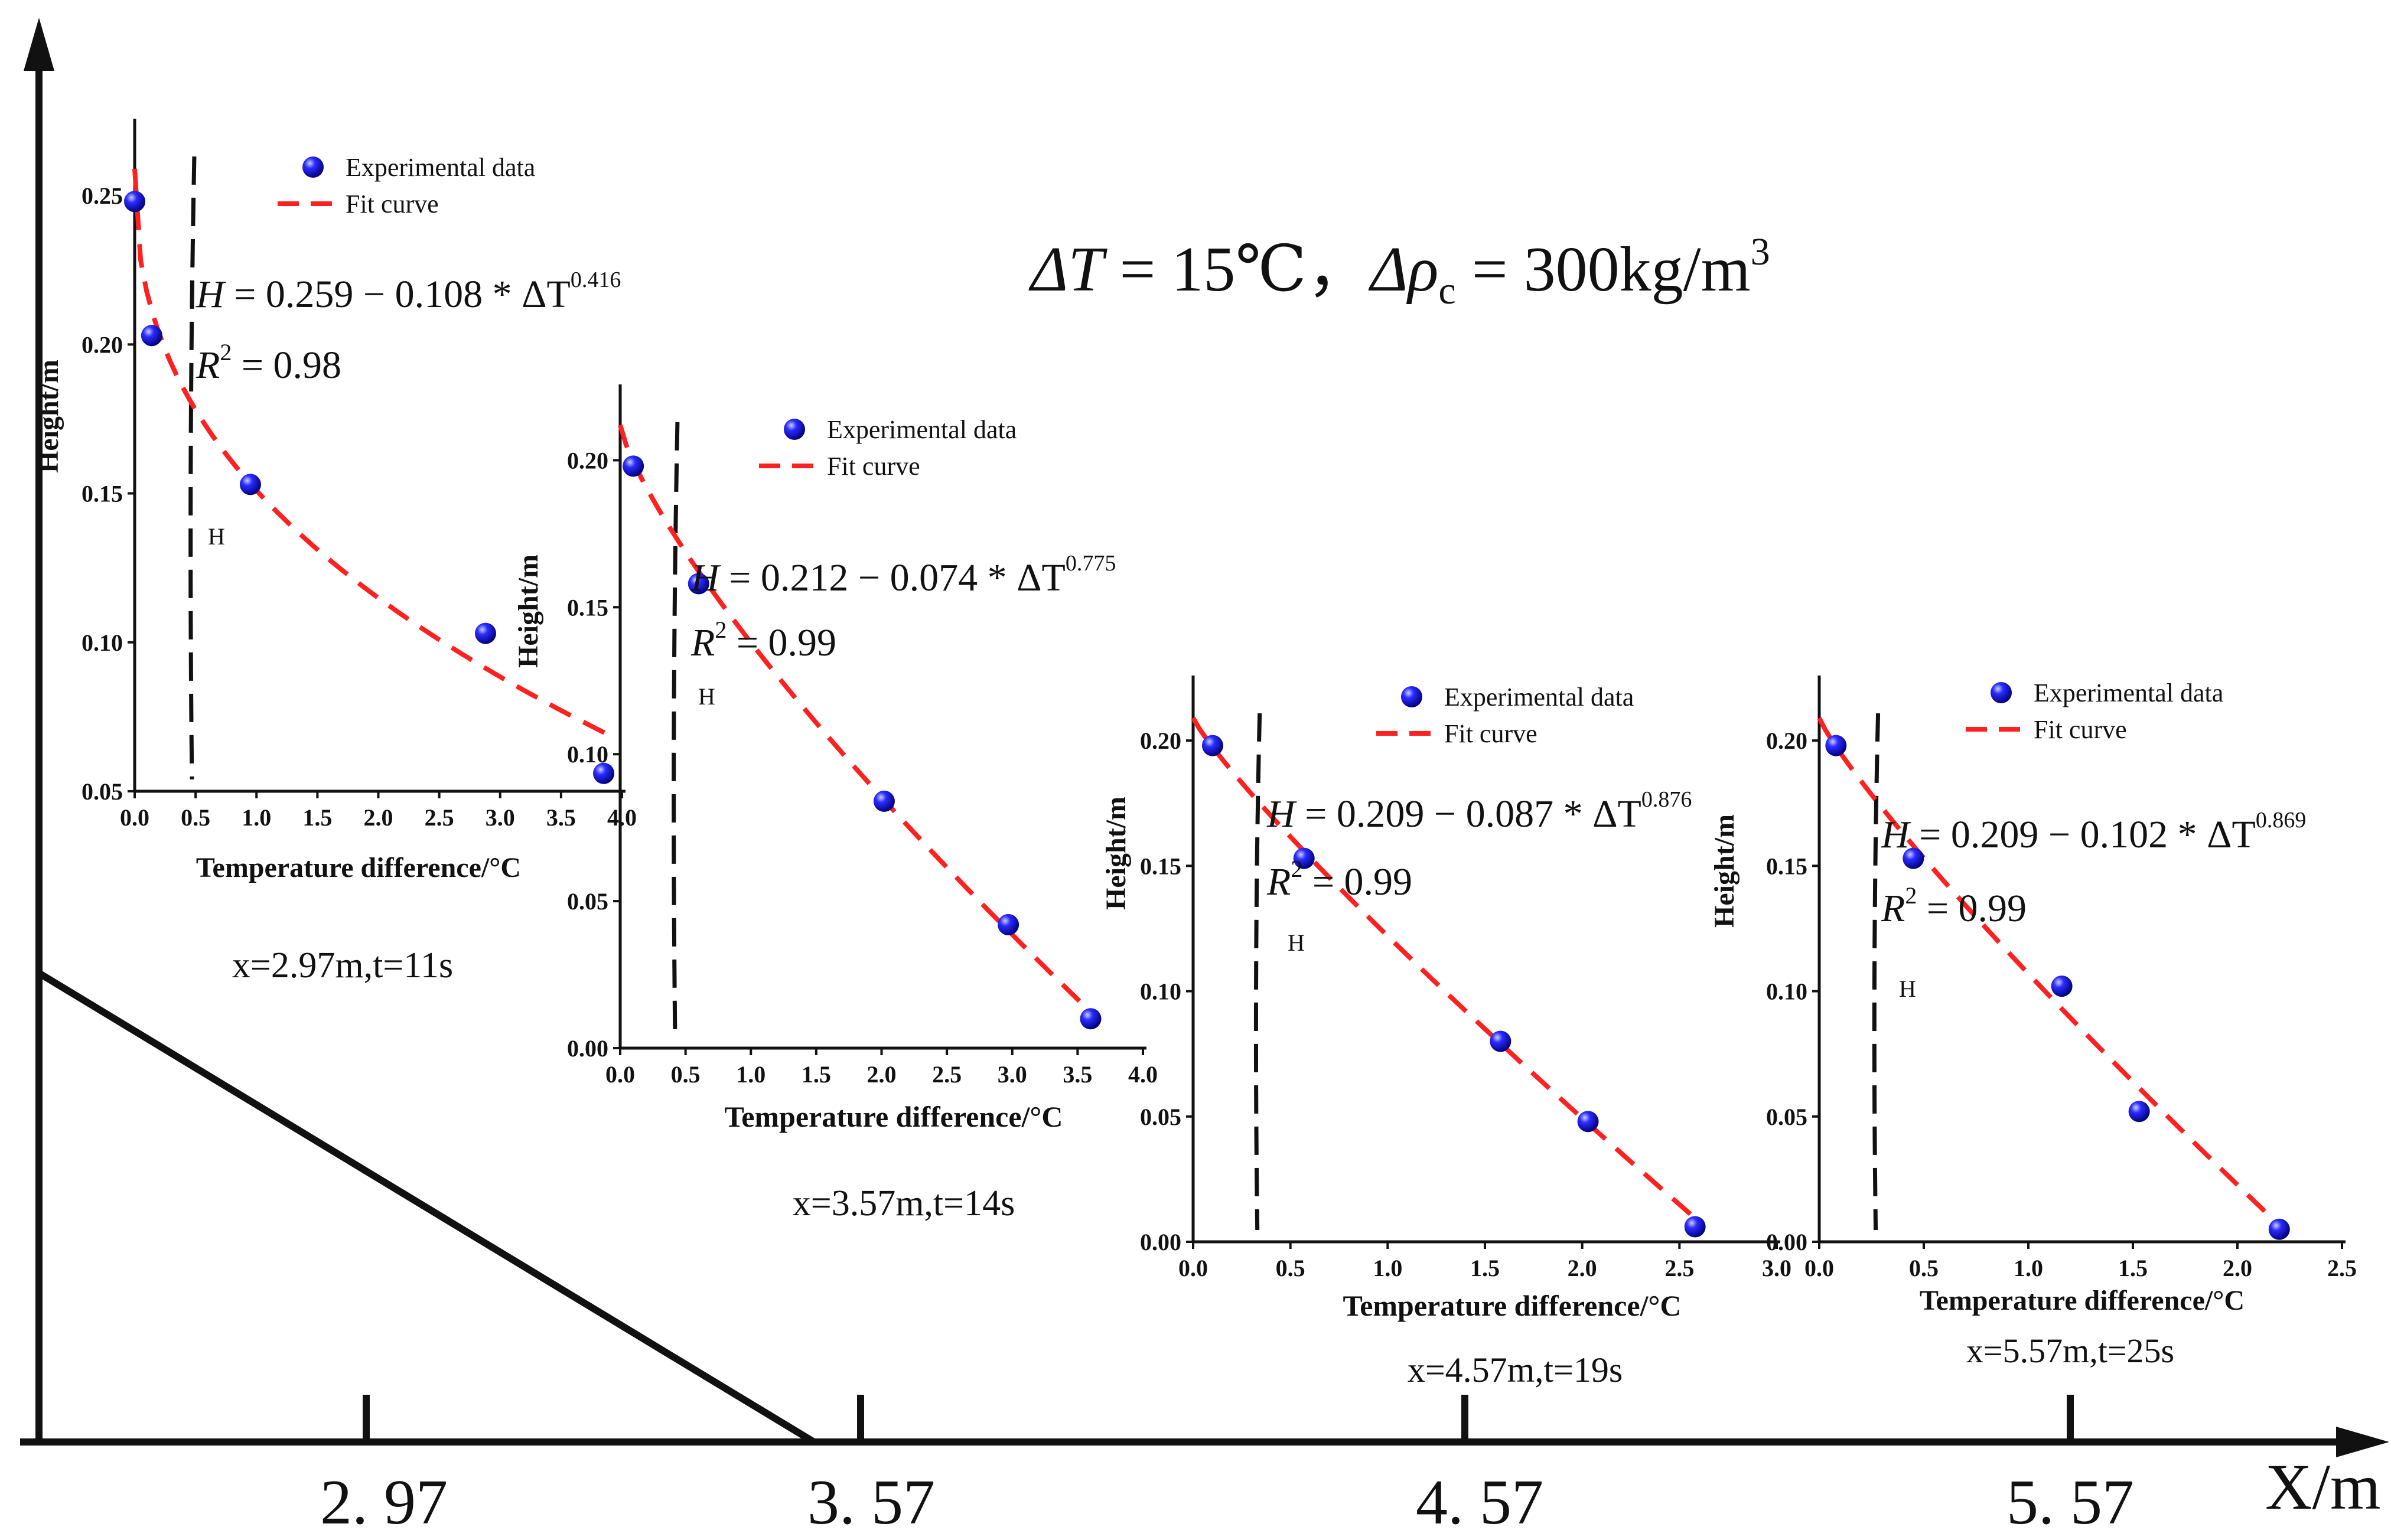 This screenshot has width=2391, height=1540. What do you see at coordinates (39, 44) in the screenshot?
I see `main-y-axis-arrow` at bounding box center [39, 44].